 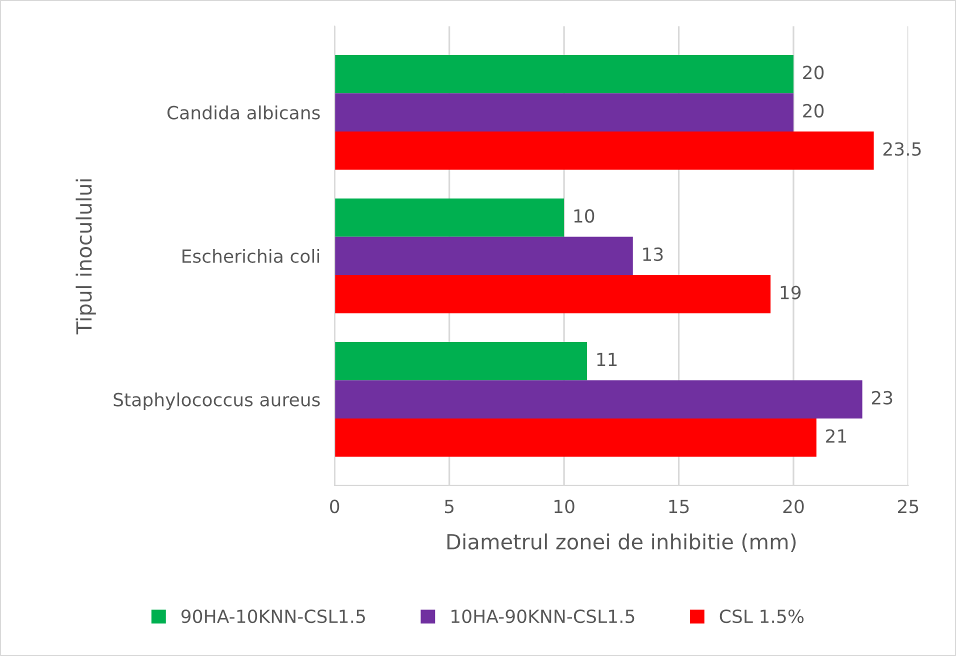 What do you see at coordinates (543, 616) in the screenshot?
I see `legend-label: 10HA-90KNN-CSL1.5` at bounding box center [543, 616].